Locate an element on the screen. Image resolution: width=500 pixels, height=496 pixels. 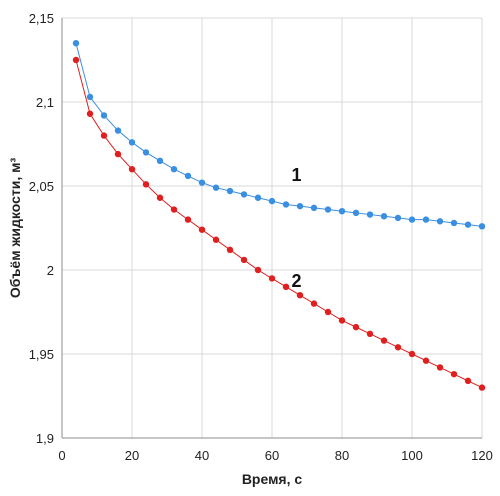
y-tick-label: 2,15 is located at coordinates (41, 18).